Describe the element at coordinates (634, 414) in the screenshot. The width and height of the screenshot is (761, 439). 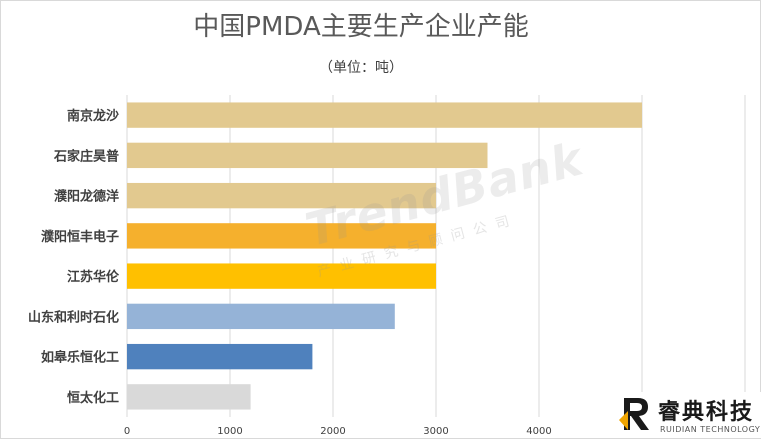
I see `logo-mark-icon` at that location.